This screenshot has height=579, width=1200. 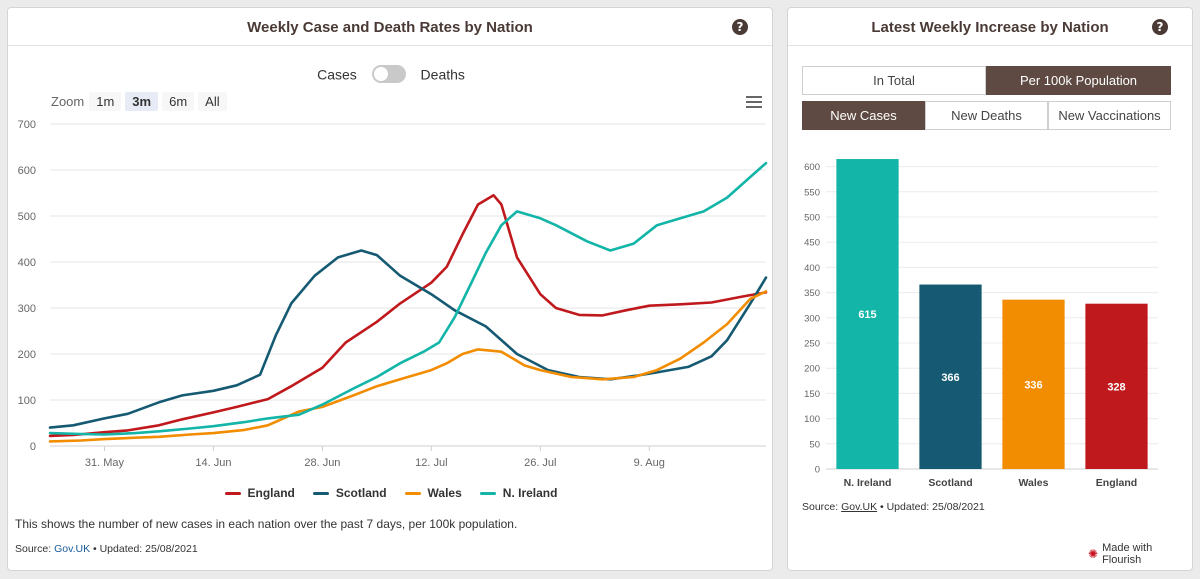 I want to click on y-tick-label: 350, so click(x=812, y=293).